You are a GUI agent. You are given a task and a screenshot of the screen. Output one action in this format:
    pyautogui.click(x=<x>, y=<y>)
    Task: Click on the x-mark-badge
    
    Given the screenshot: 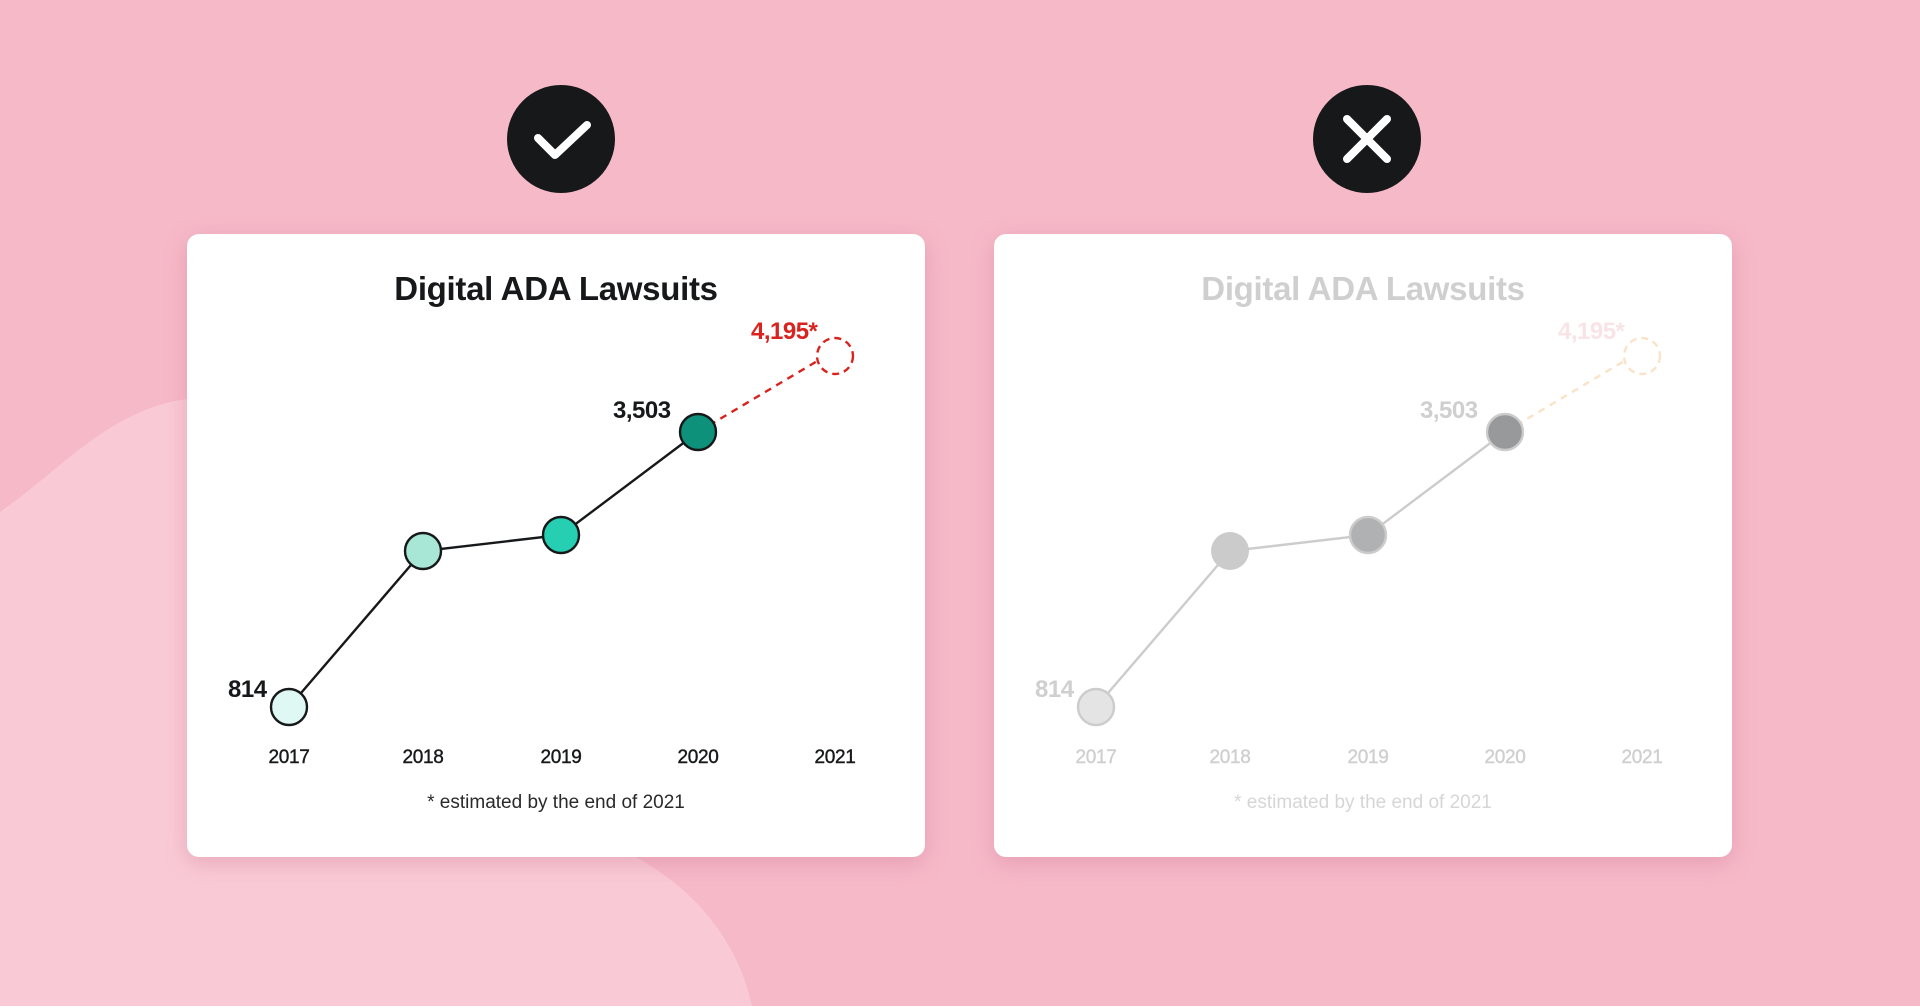 What is the action you would take?
    pyautogui.click(x=1367, y=139)
    